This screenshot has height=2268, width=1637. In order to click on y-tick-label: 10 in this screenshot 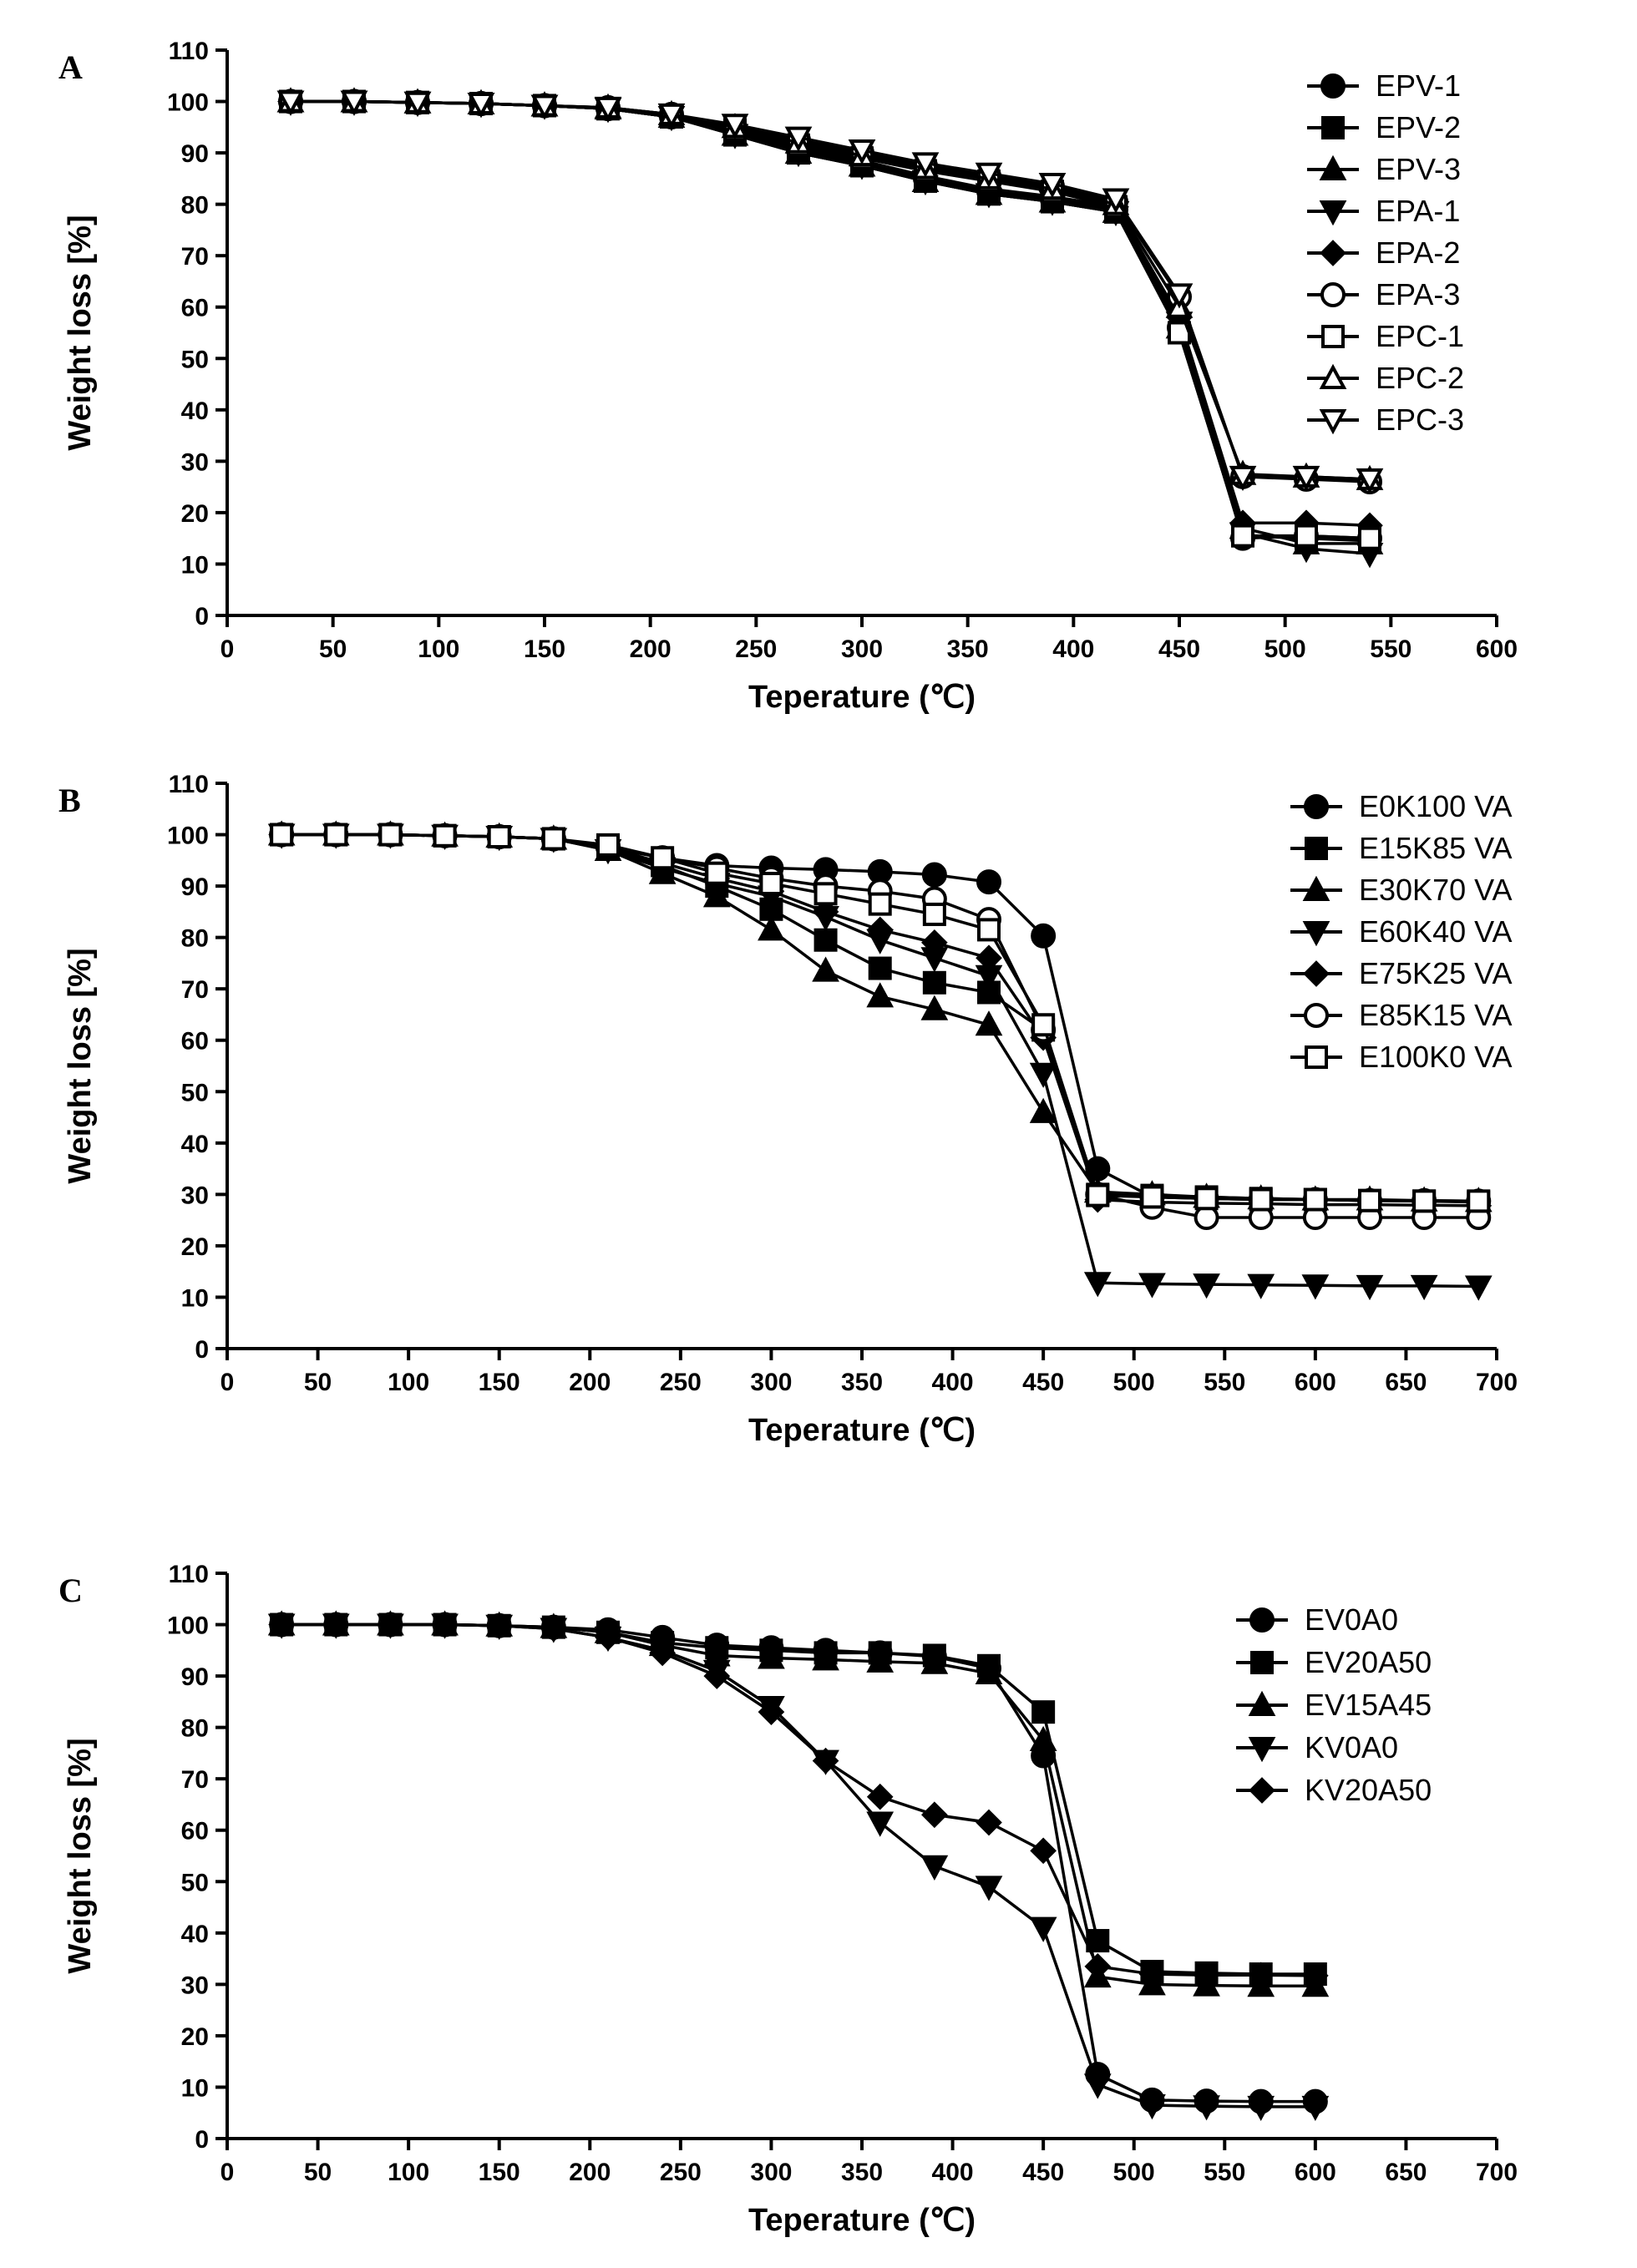, I will do `click(195, 565)`.